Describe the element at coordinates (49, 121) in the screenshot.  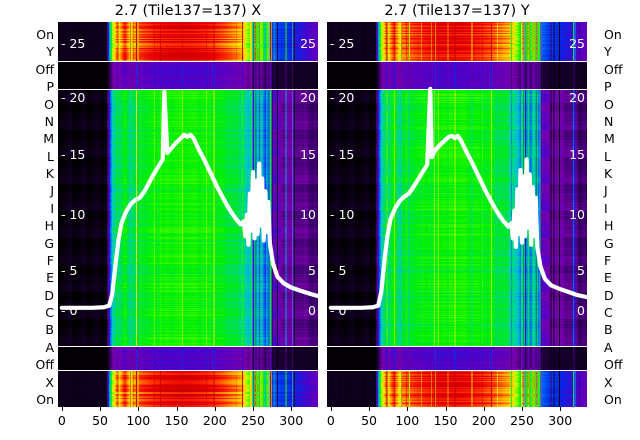
I see `category-label-left-n-5: N` at that location.